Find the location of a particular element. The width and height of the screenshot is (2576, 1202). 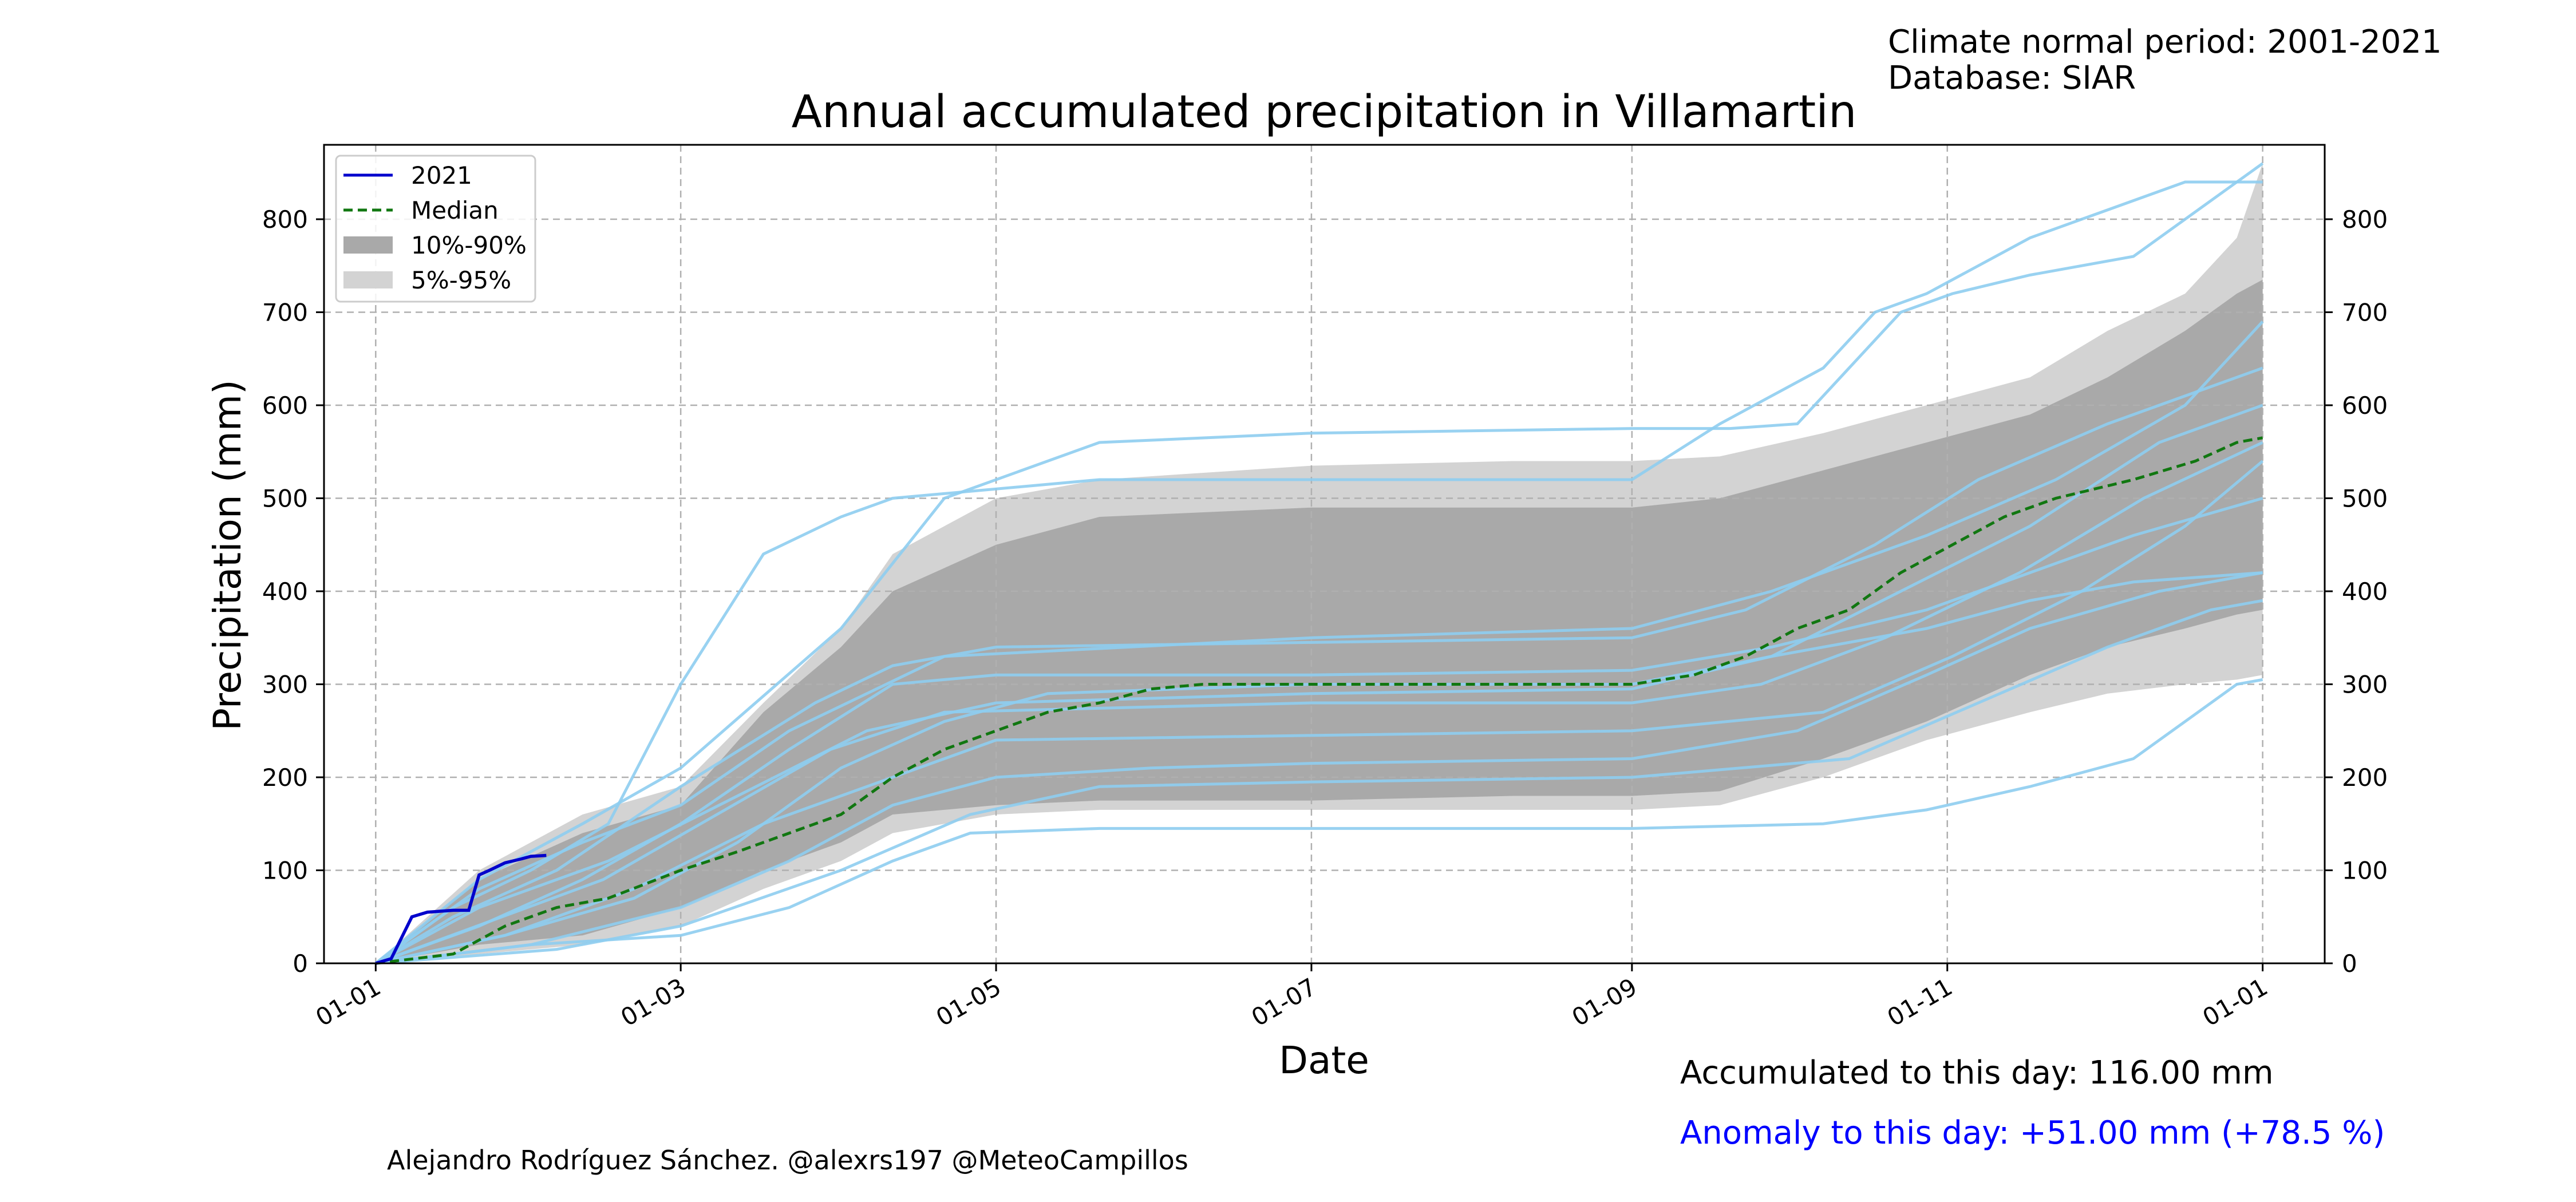

y-tick-label: 500 is located at coordinates (285, 499).